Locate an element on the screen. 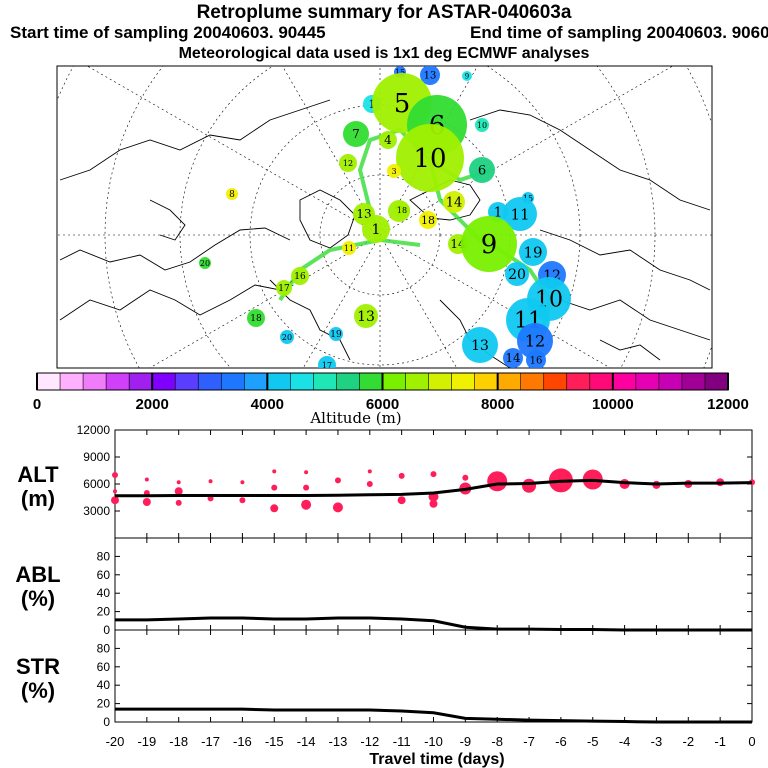 The width and height of the screenshot is (768, 768). plume-label: 8 is located at coordinates (232, 195).